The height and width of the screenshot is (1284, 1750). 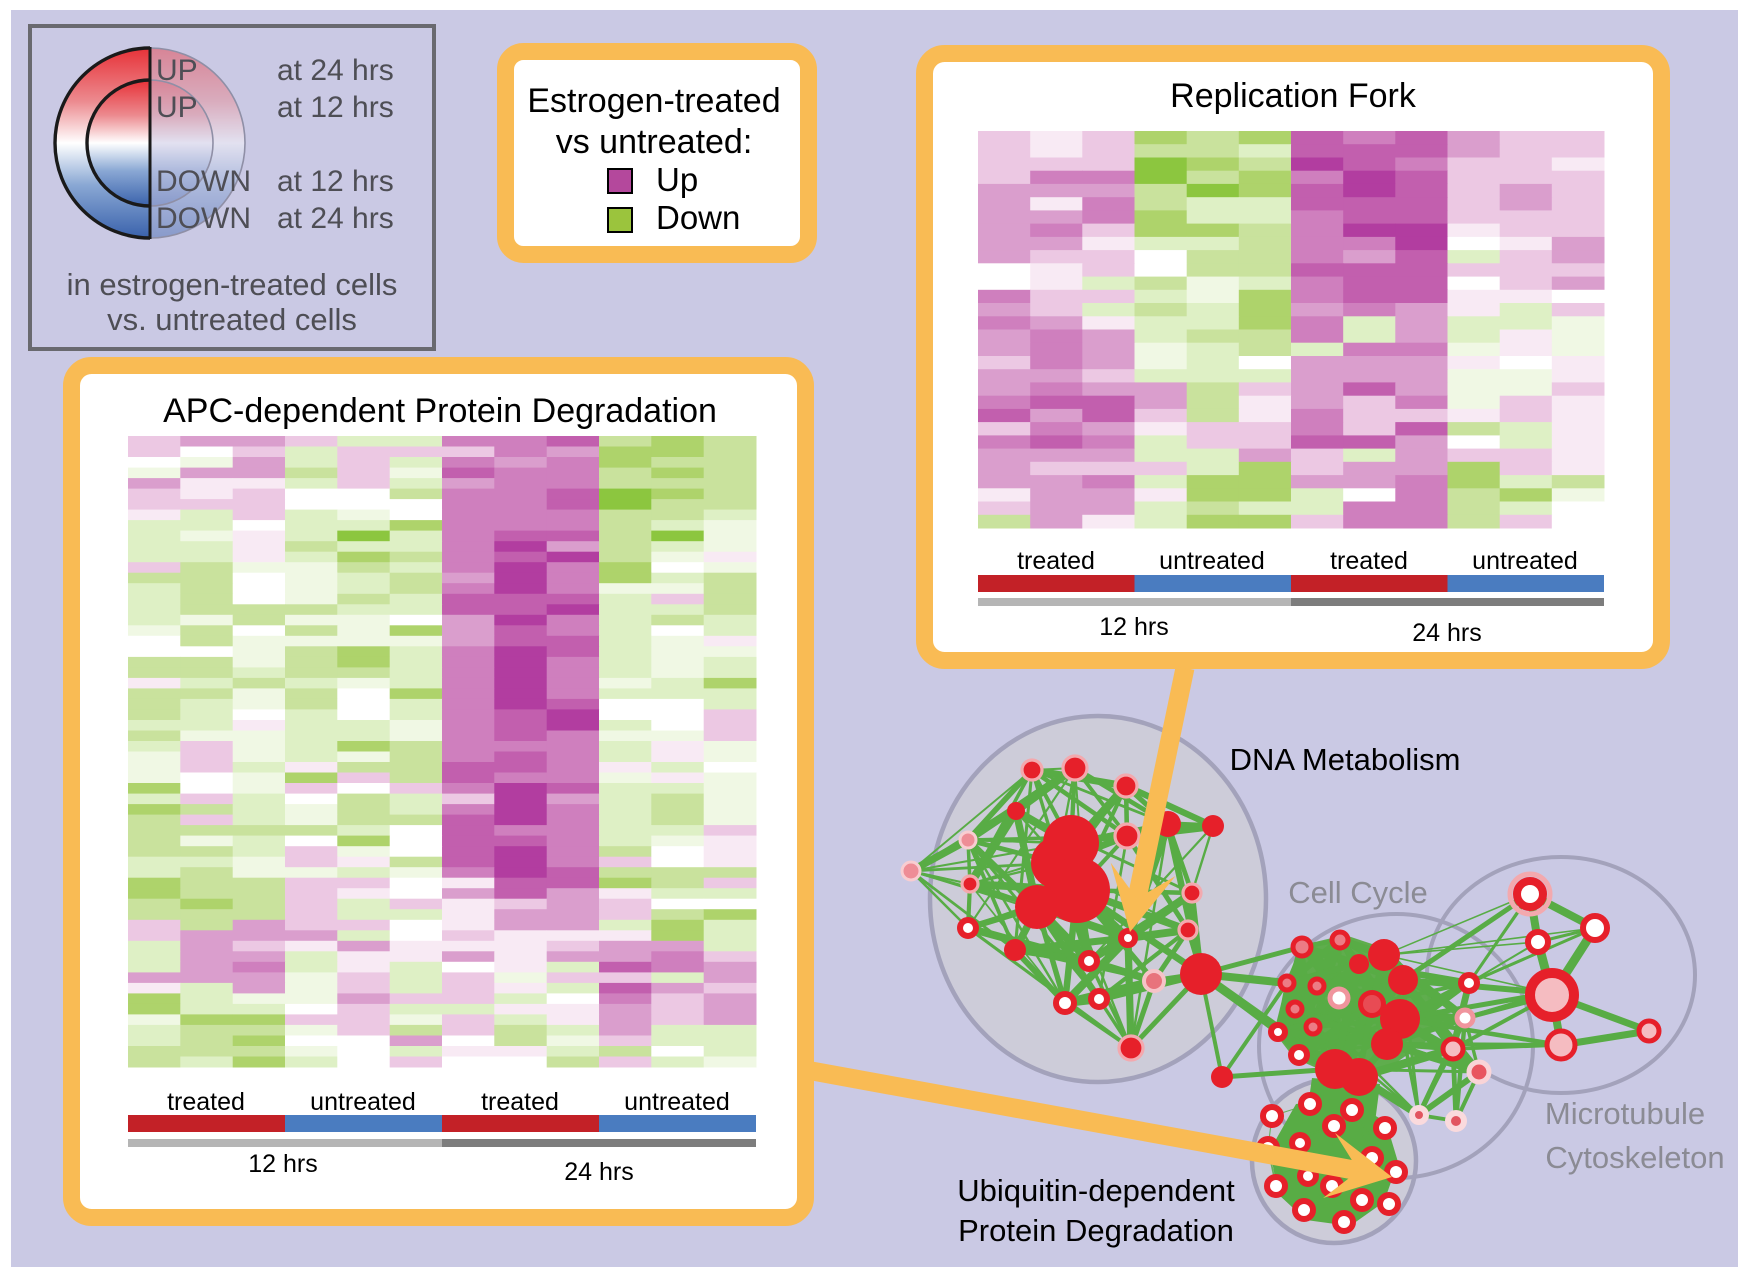 I want to click on svg-text: vs untreated:, so click(x=654, y=142).